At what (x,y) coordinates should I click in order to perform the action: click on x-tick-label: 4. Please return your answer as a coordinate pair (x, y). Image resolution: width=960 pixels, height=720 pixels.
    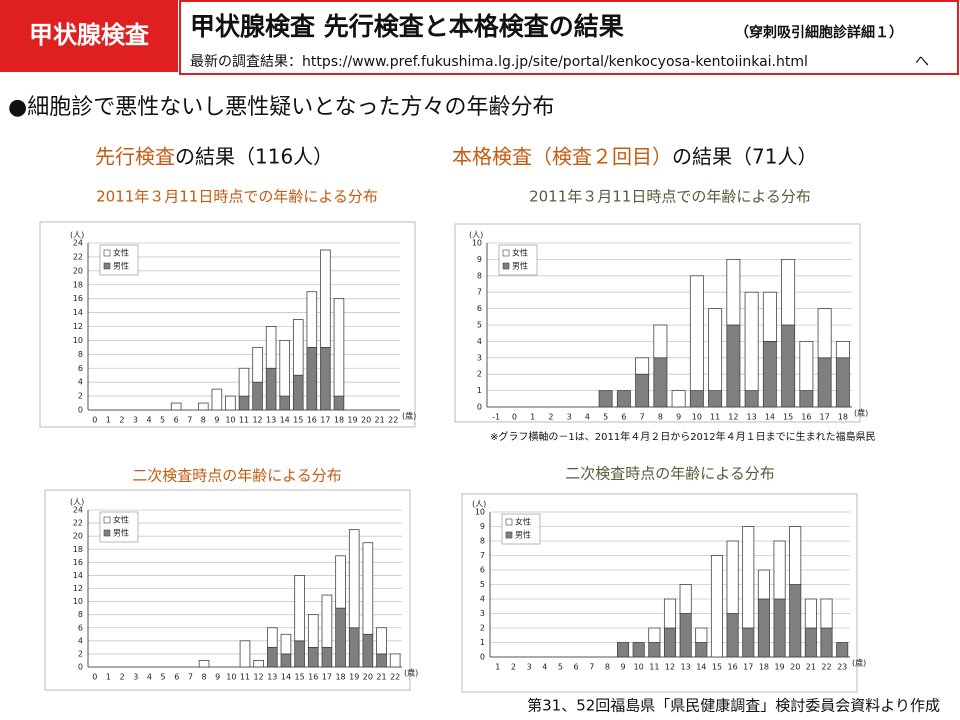
    Looking at the image, I should click on (148, 420).